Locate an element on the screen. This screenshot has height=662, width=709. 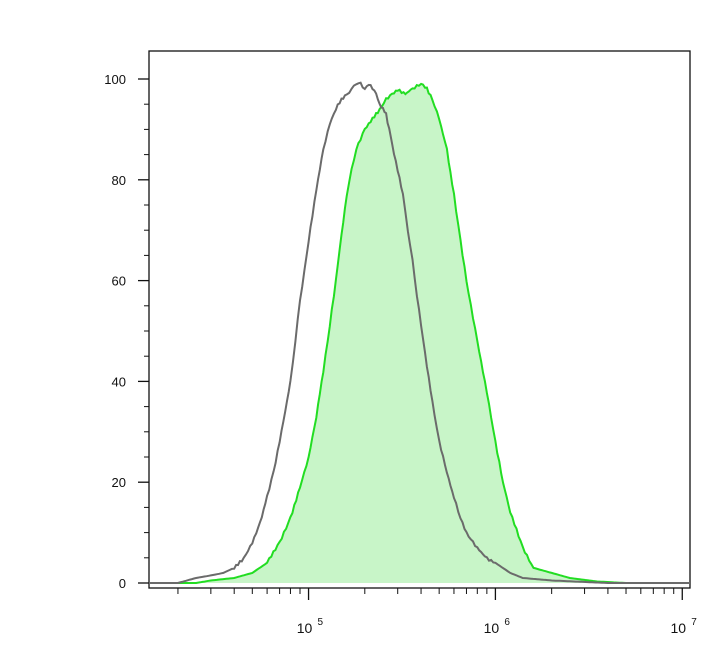
x-tick-label-exponent: 6 is located at coordinates (507, 622).